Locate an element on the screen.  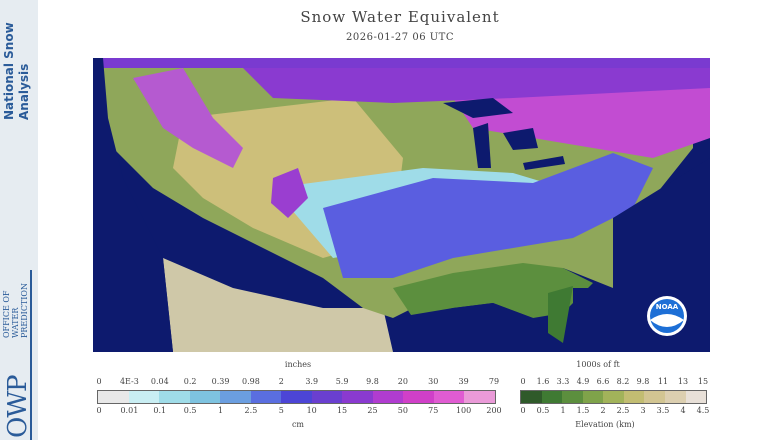
elev-km-tick: 3 is located at coordinates (643, 410).